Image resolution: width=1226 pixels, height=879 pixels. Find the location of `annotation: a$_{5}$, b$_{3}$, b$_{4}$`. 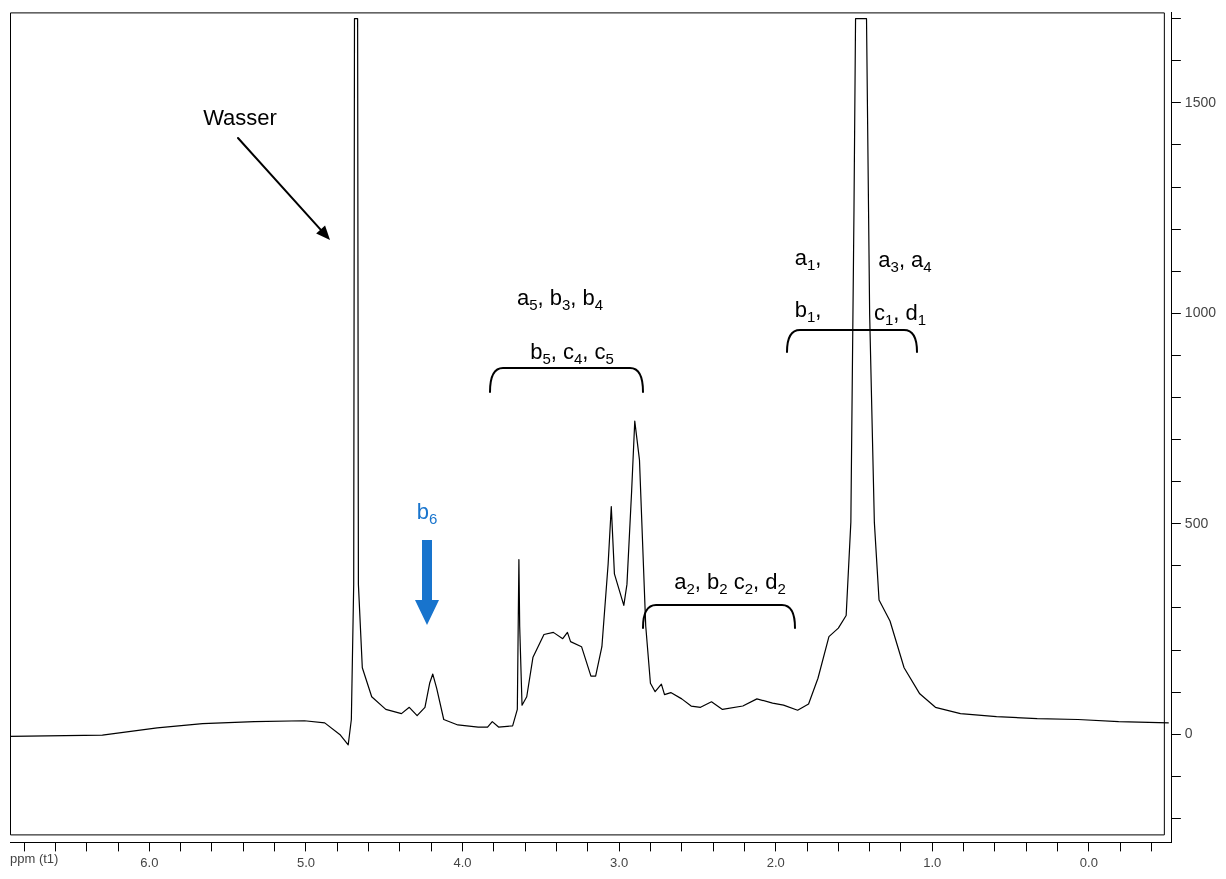

annotation: a$_{5}$, b$_{3}$, b$_{4}$ is located at coordinates (560, 299).